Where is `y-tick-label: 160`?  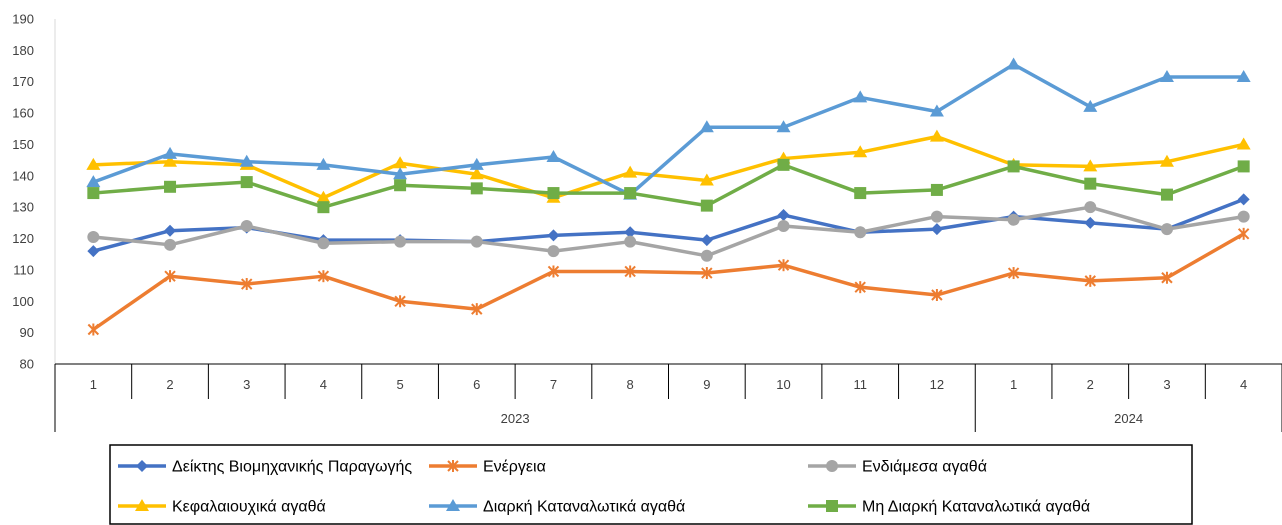 y-tick-label: 160 is located at coordinates (23, 113).